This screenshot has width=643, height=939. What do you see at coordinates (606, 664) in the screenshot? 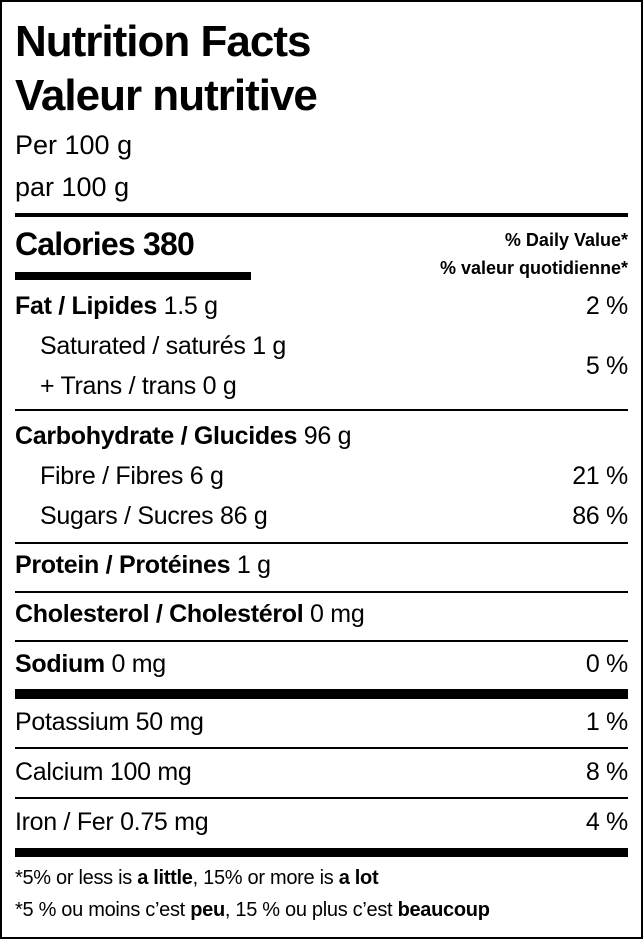
I see `dv-sodium: 0 %` at bounding box center [606, 664].